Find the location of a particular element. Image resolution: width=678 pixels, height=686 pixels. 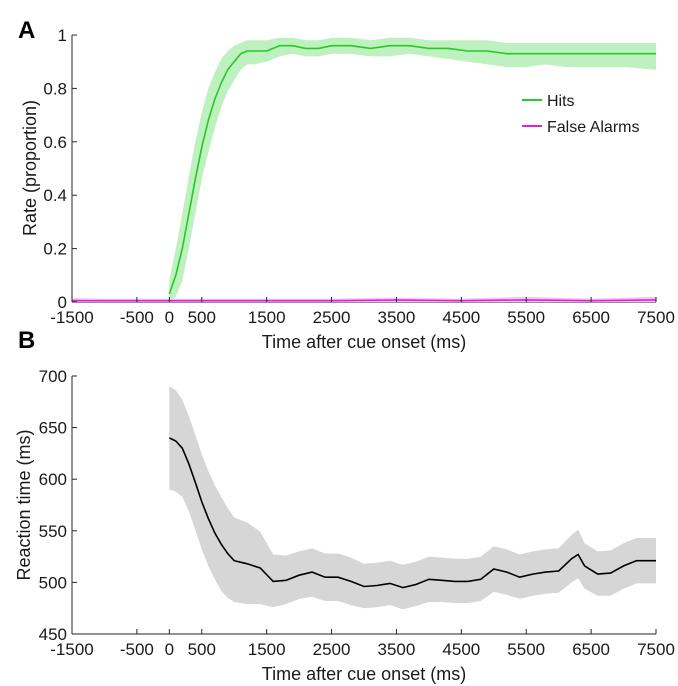

y-tick-label: 0.4 is located at coordinates (55, 195).